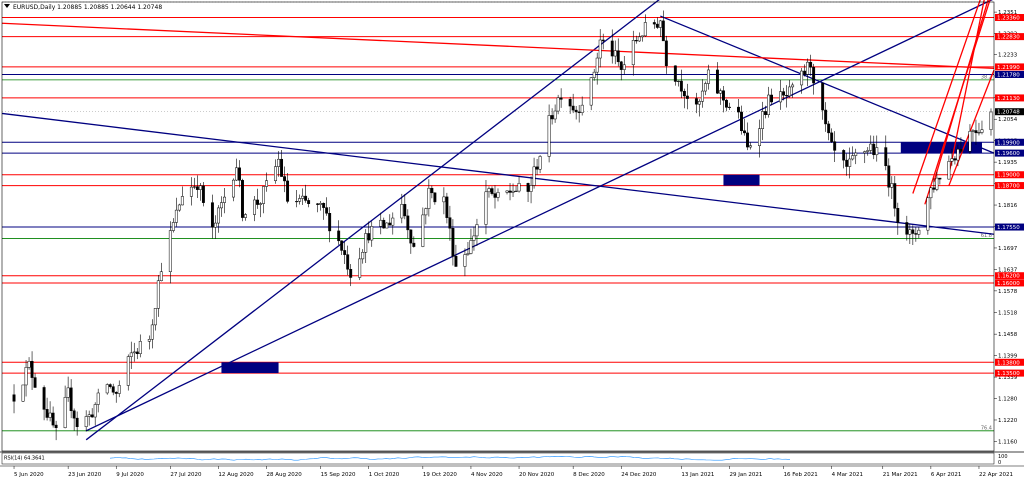  Describe the element at coordinates (946, 475) in the screenshot. I see `x-tick-label: 6 Apr 2021` at that location.